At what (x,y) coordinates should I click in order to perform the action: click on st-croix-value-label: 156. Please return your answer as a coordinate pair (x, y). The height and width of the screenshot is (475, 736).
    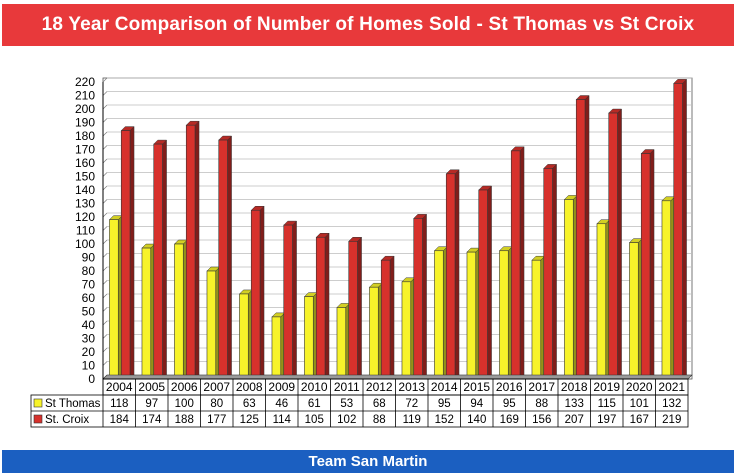
    Looking at the image, I should click on (541, 420).